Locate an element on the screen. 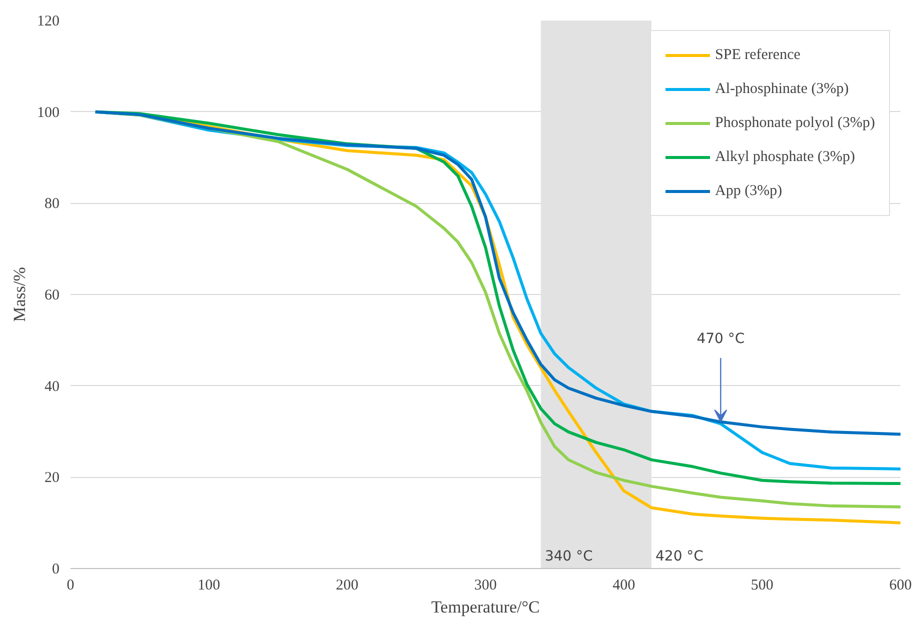 The width and height of the screenshot is (915, 628). y-tick-label: 100 is located at coordinates (48, 112).